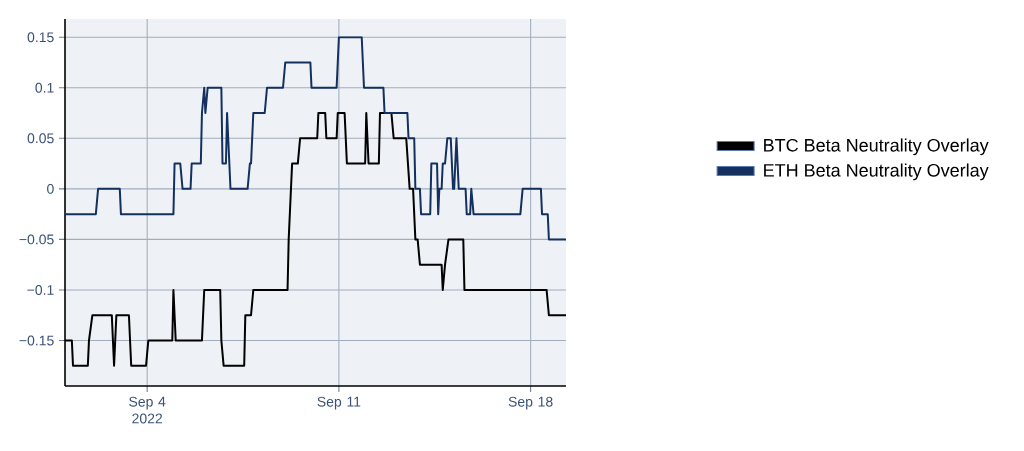  What do you see at coordinates (40, 37) in the screenshot?
I see `y-tick-label: 0.15` at bounding box center [40, 37].